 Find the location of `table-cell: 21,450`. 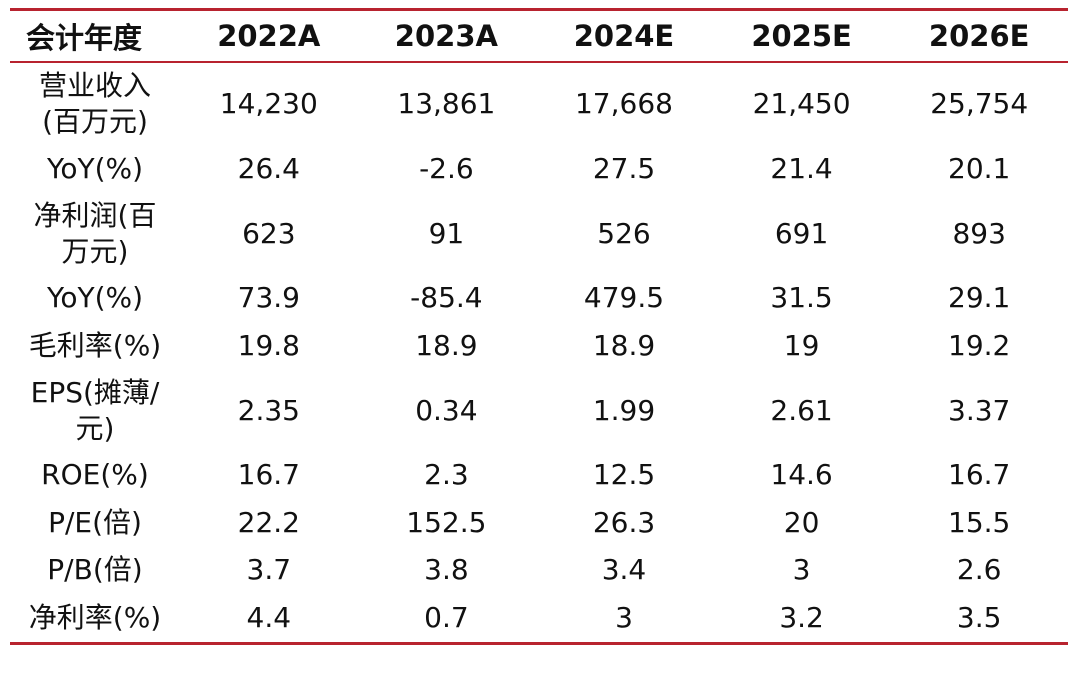

table-cell: 21,450 is located at coordinates (801, 103).